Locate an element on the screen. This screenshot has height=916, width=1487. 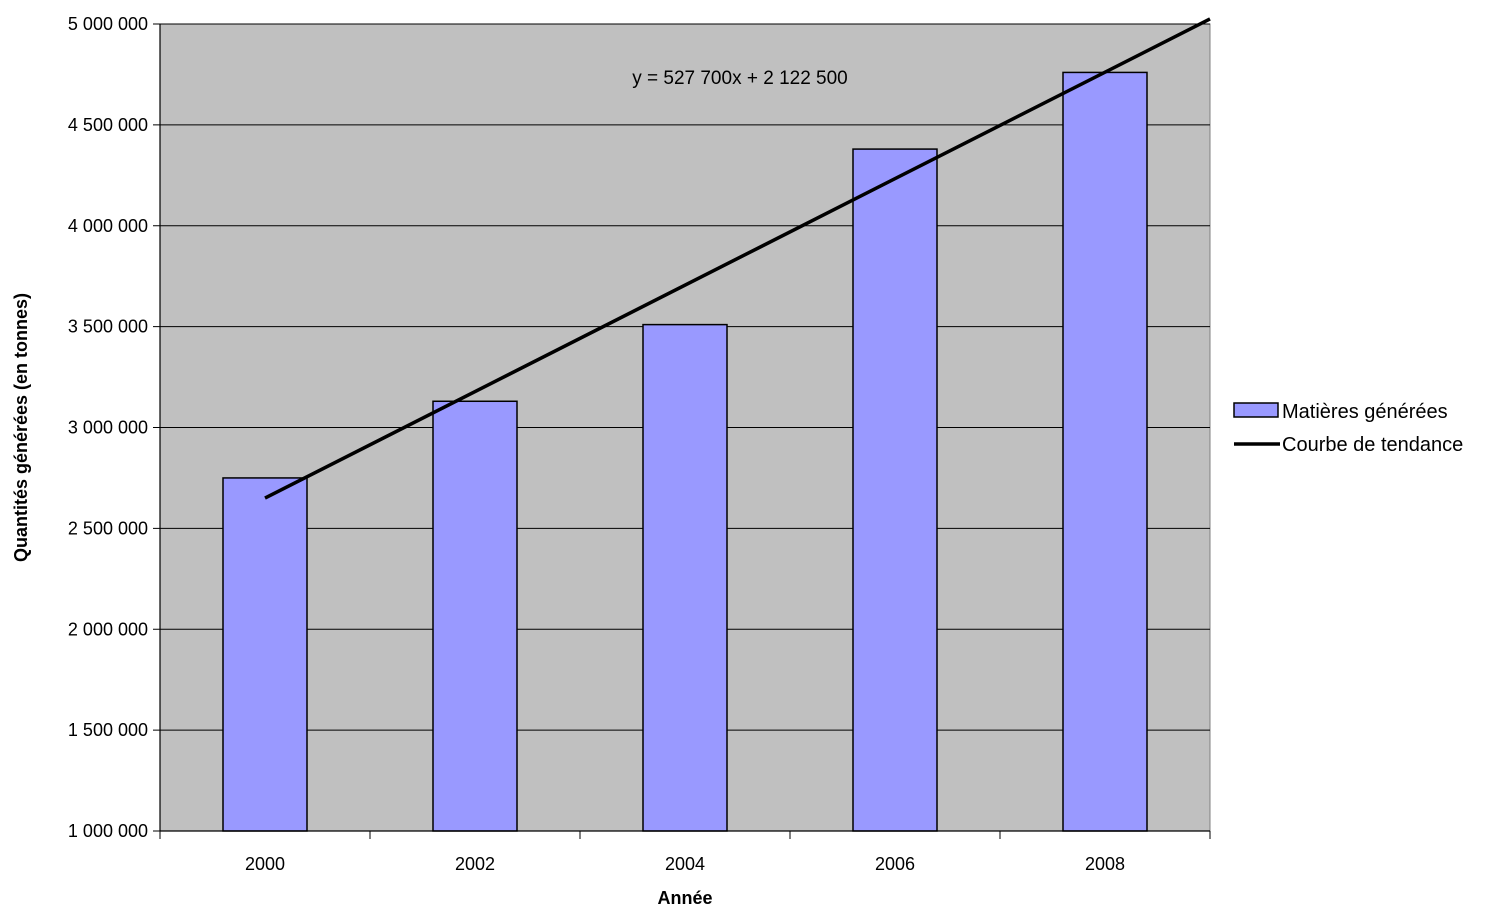
bar-2000 is located at coordinates (265, 654).